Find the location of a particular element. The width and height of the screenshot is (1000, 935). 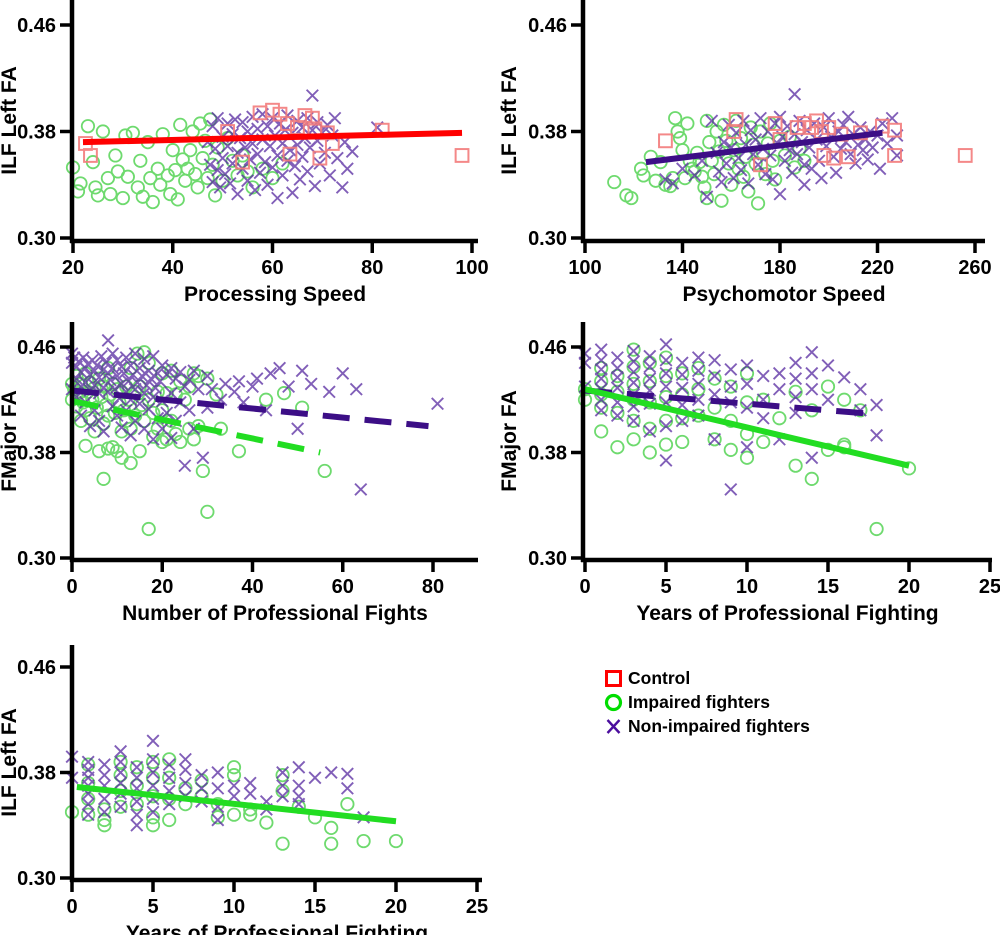

legend-item-control: Control is located at coordinates (707, 678).